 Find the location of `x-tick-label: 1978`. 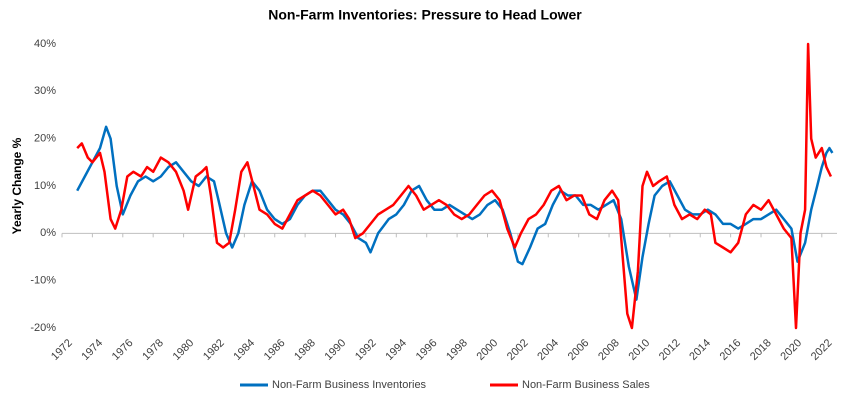

x-tick-label: 1978 is located at coordinates (153, 350).